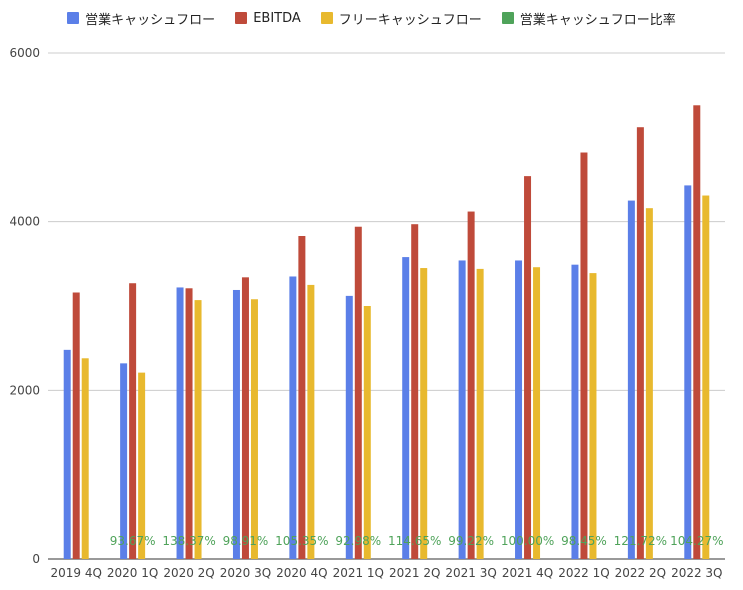  What do you see at coordinates (24, 53) in the screenshot?
I see `y-tick-label: 6000` at bounding box center [24, 53].